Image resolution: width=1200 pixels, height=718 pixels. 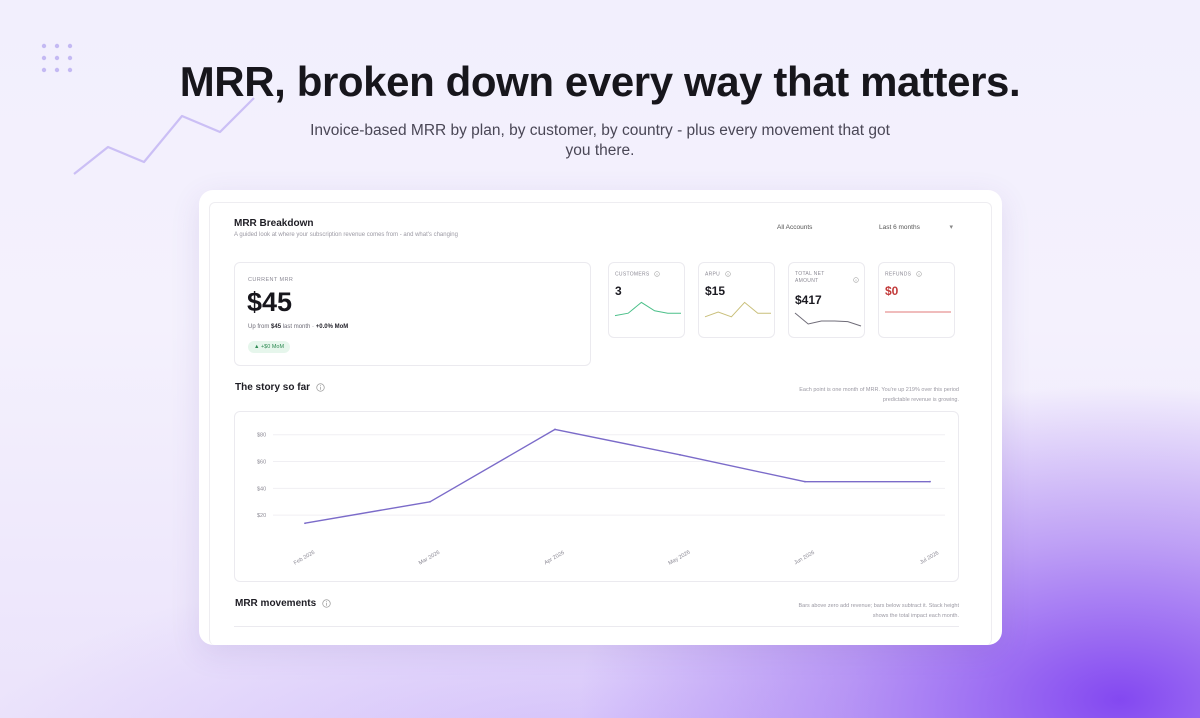 What do you see at coordinates (795, 227) in the screenshot?
I see `account-filter-select: All Accounts` at bounding box center [795, 227].